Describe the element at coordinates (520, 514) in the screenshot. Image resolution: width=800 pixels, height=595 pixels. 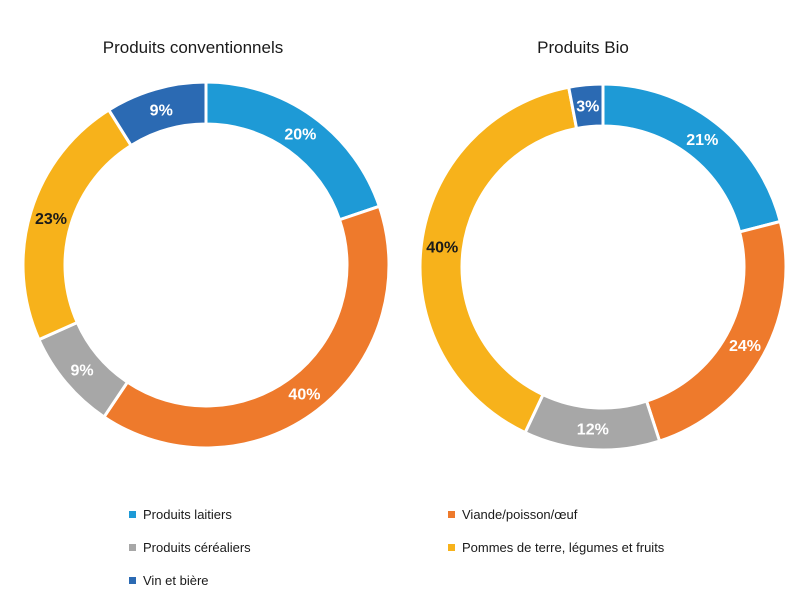
I see `legend-label: Viande/poisson/œuf` at that location.